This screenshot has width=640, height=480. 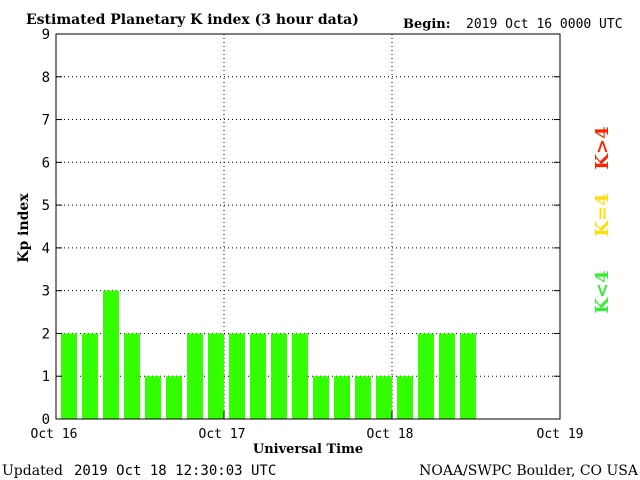 I want to click on x-tick-label: Oct 16, so click(x=54, y=434).